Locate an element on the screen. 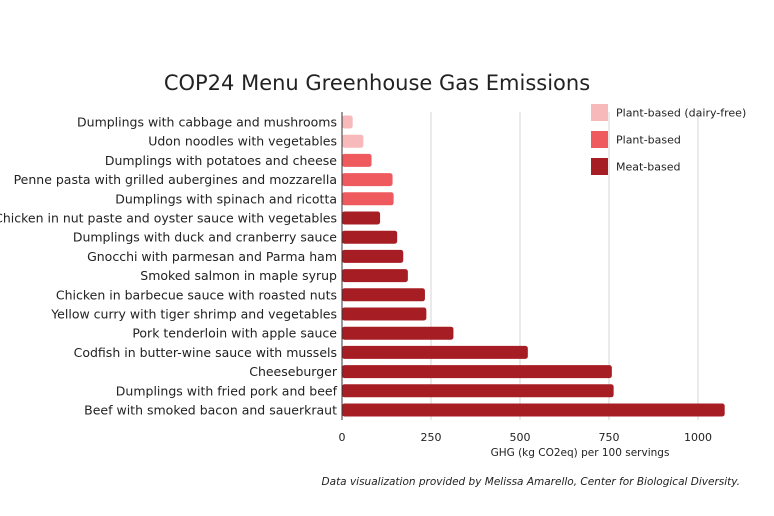 This screenshot has height=516, width=774. x-tick-1000: 1000 is located at coordinates (698, 437).